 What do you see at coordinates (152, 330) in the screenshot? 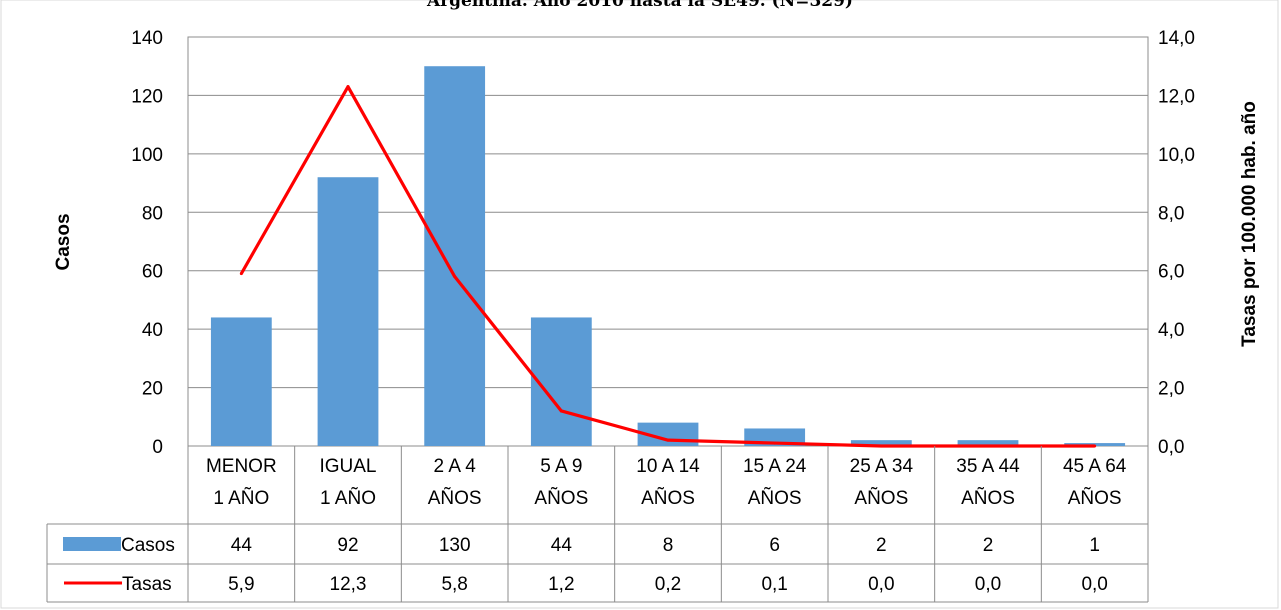
I see `y-tick-label: 40` at bounding box center [152, 330].